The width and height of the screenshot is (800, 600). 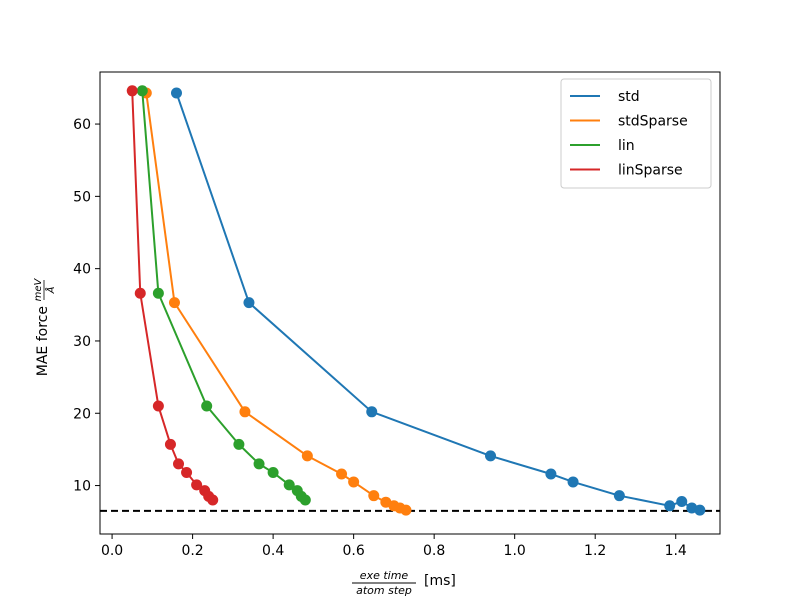 I want to click on x-axis-label: exe time atom step [ms], so click(x=404, y=583).